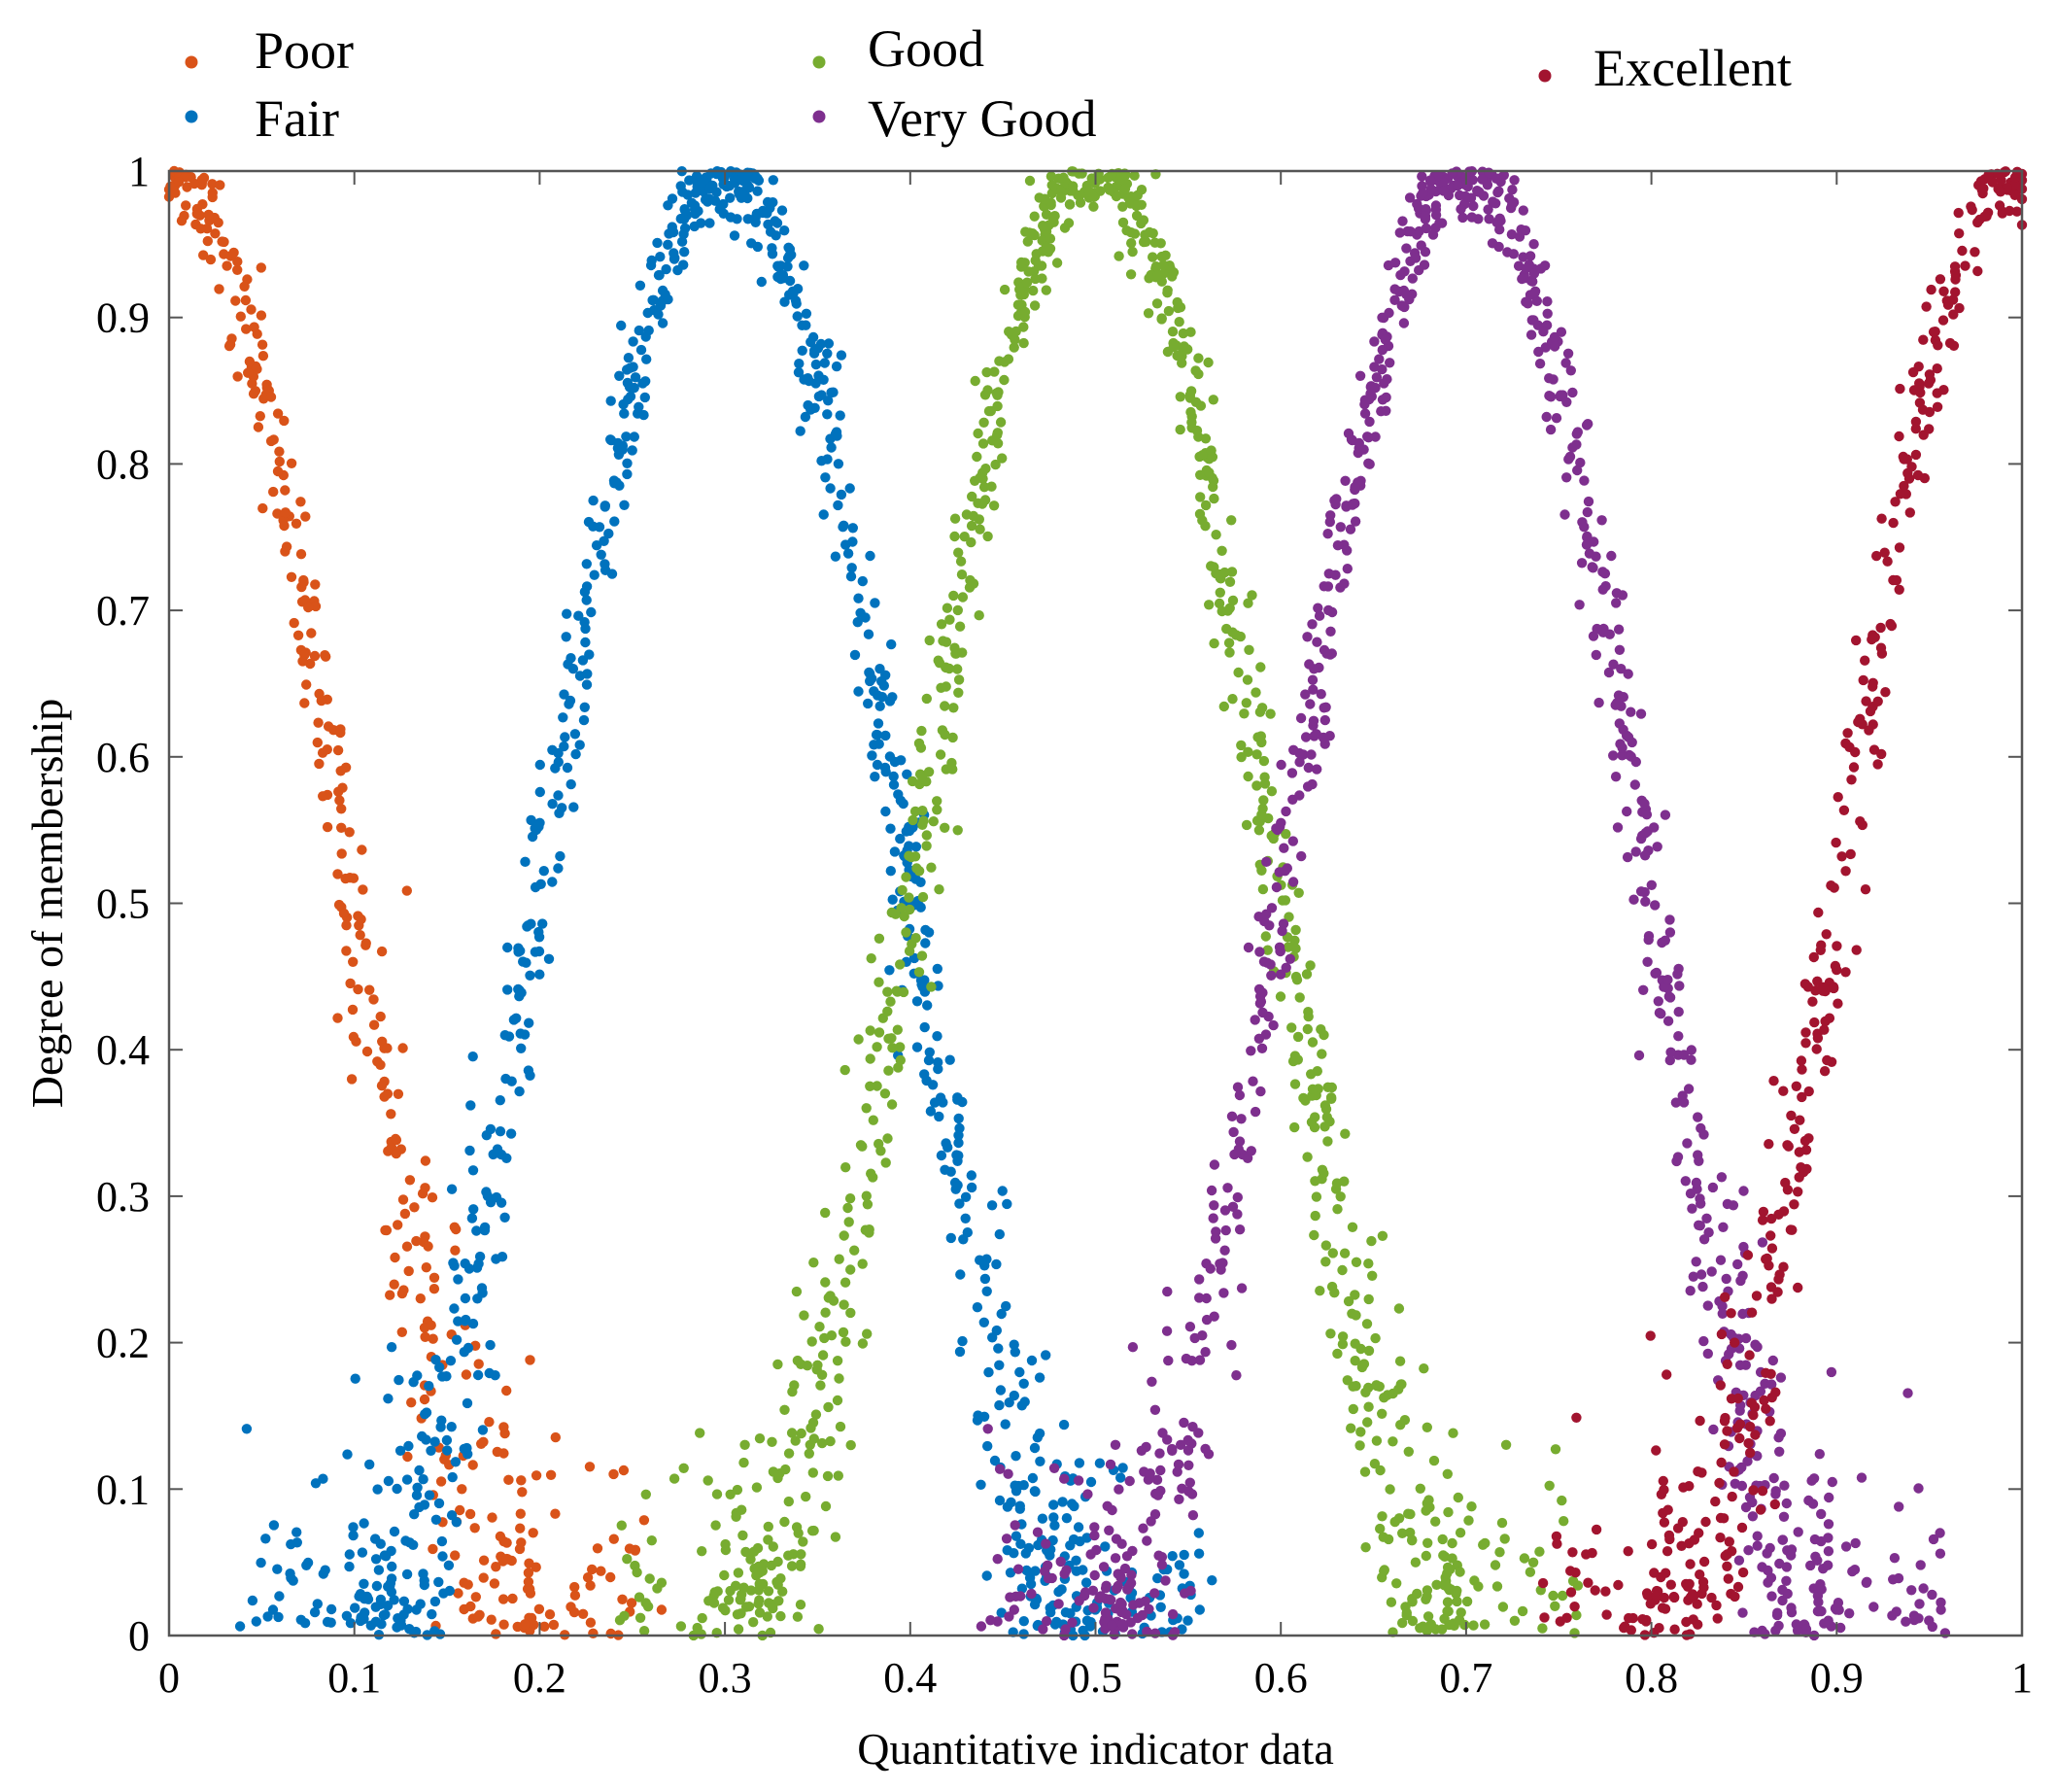 This screenshot has height=1792, width=2056. What do you see at coordinates (123, 464) in the screenshot?
I see `y-tick-label: 0.8` at bounding box center [123, 464].